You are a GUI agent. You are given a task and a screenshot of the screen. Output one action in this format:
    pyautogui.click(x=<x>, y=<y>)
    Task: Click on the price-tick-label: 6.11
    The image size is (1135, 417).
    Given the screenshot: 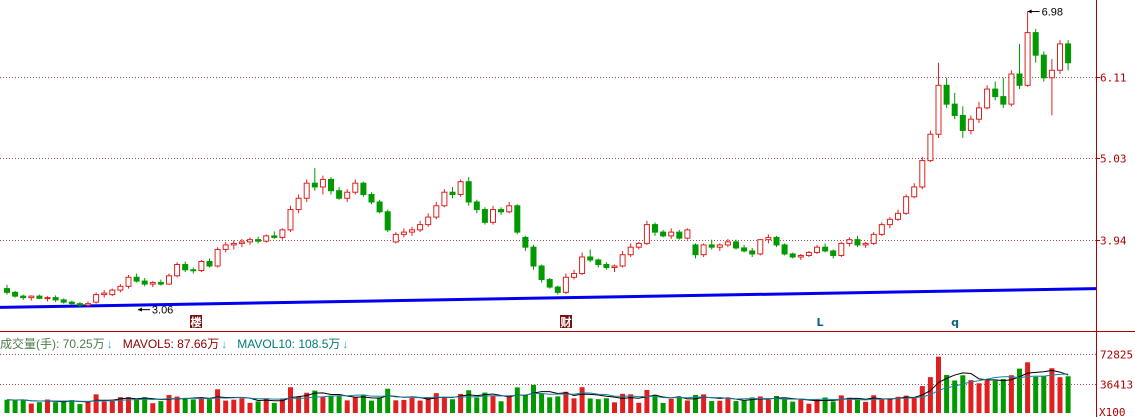 What is the action you would take?
    pyautogui.click(x=1113, y=78)
    